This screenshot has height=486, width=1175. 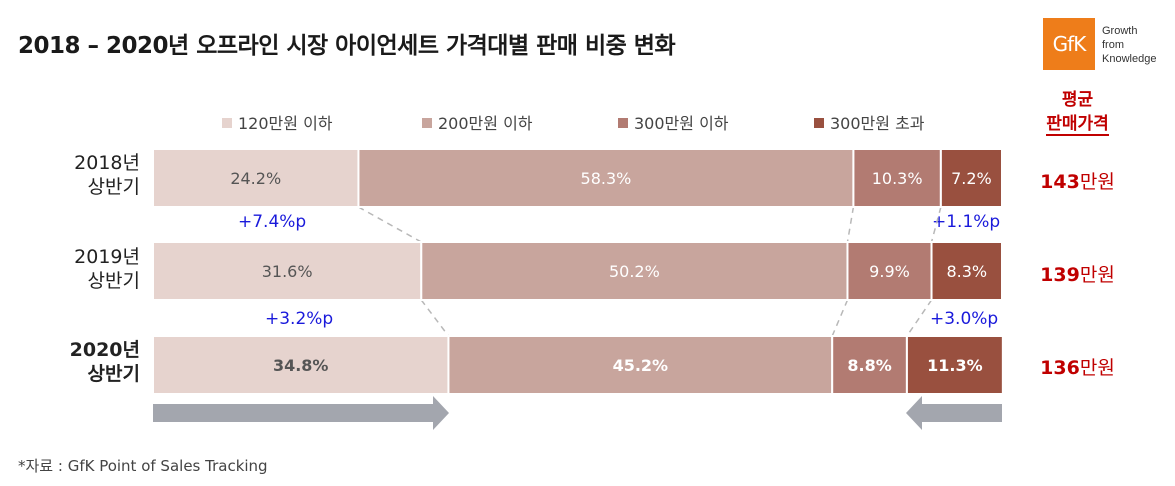 What do you see at coordinates (1060, 275) in the screenshot?
I see `average-price-2019-number: 139` at bounding box center [1060, 275].